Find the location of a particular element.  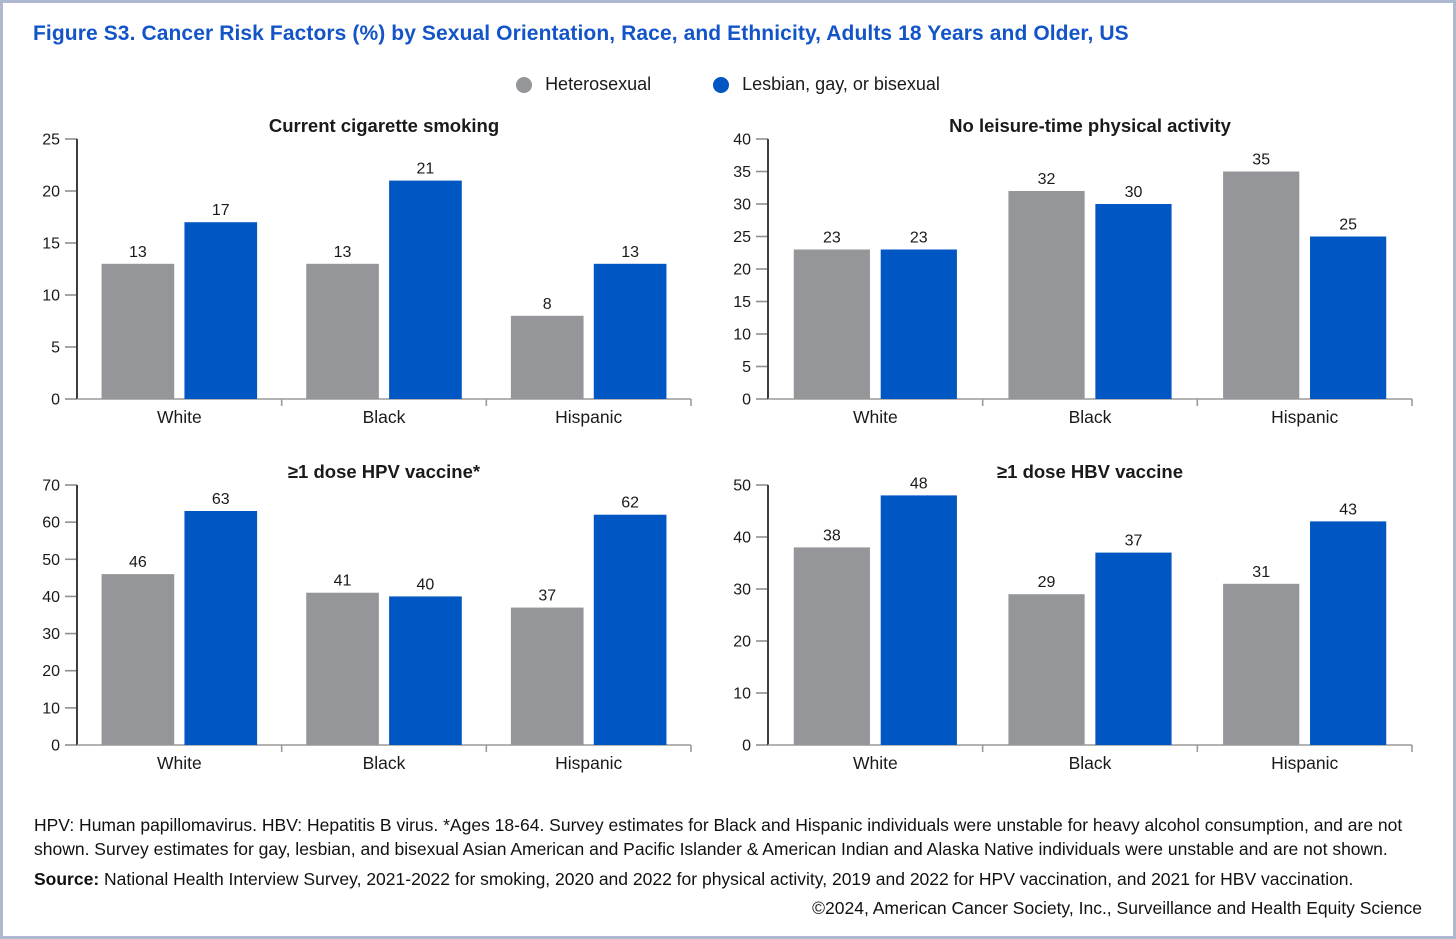

y-tick-label: 35 is located at coordinates (742, 172).